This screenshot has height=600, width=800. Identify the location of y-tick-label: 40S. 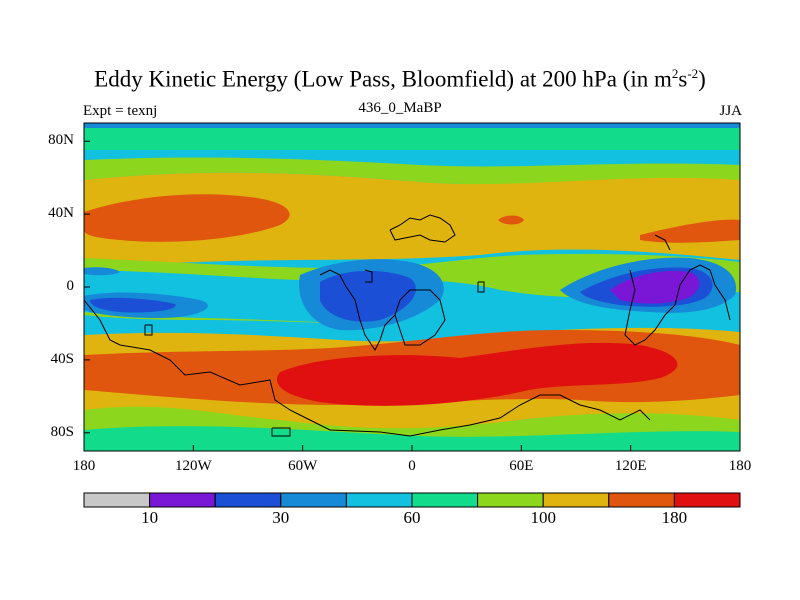
(62, 358).